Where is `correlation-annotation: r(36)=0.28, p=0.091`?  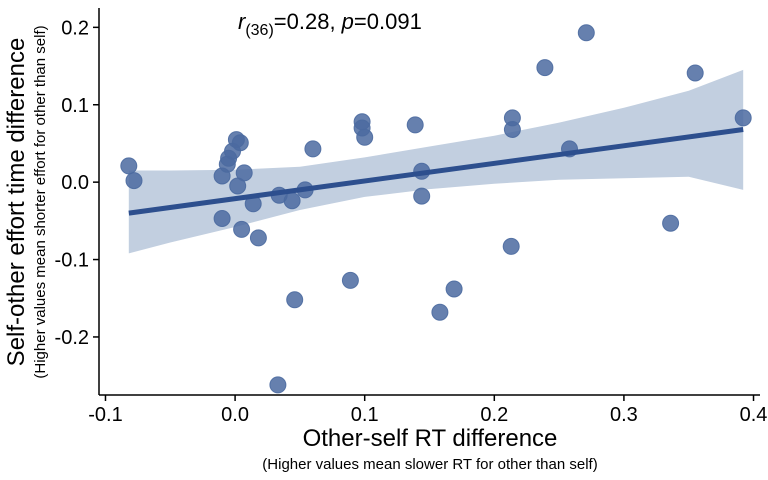 correlation-annotation: r(36)=0.28, p=0.091 is located at coordinates (330, 24).